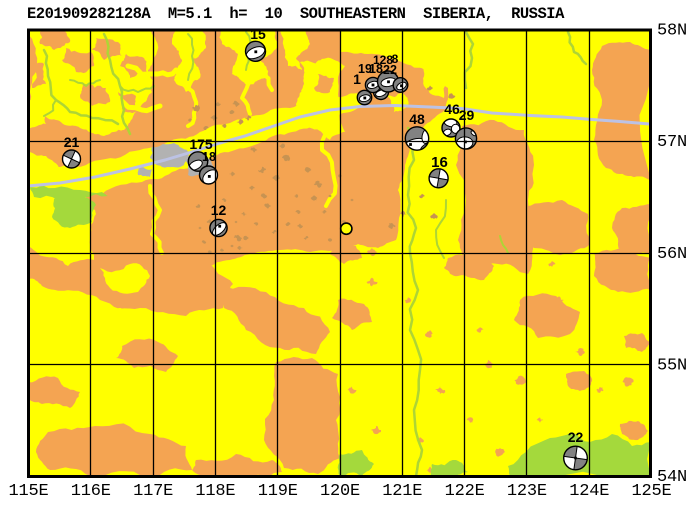 The height and width of the screenshot is (505, 697). What do you see at coordinates (357, 79) in the screenshot?
I see `svg-text: 1` at bounding box center [357, 79].